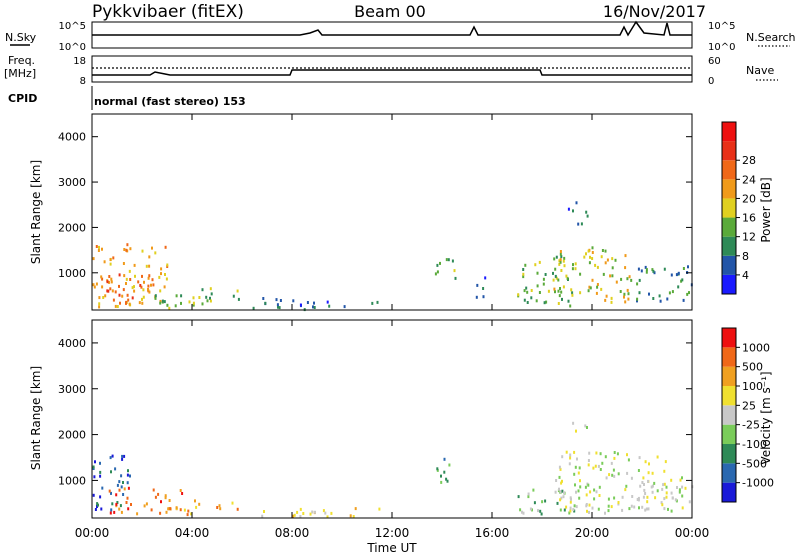 This screenshot has width=800, height=554. I want to click on noise-panel: N.Sky 10^5 10^0 10^5 10^0 N.Search, so click(400, 36).